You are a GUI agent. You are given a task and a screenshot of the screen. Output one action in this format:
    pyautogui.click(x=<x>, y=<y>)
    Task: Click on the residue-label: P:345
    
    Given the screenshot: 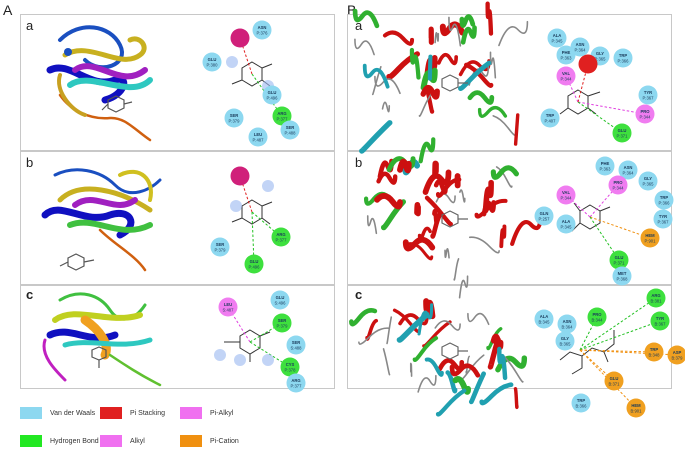 What is the action you would take?
    pyautogui.click(x=558, y=41)
    